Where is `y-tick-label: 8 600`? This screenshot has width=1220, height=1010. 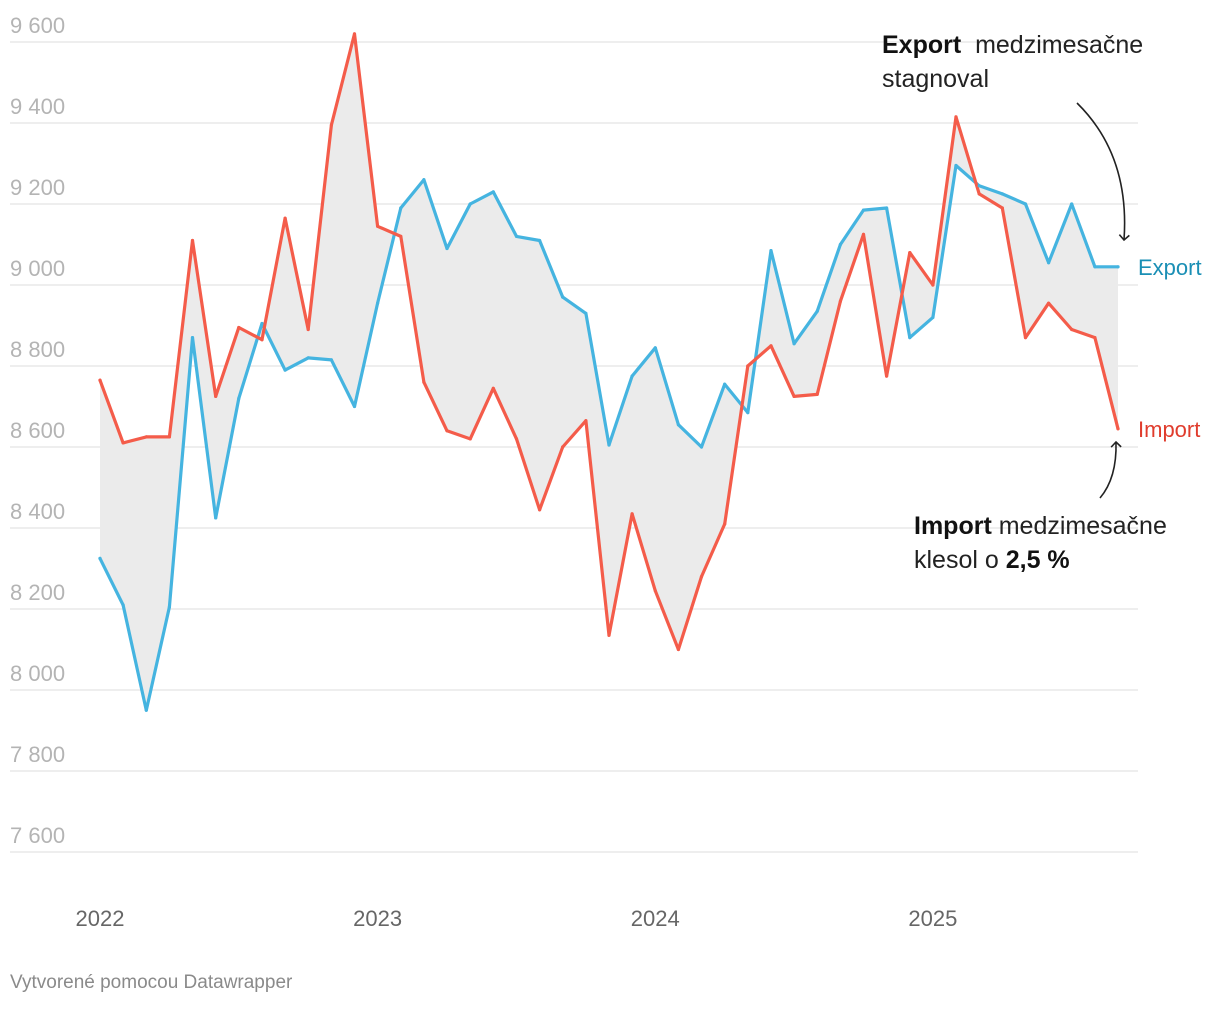 y-tick-label: 8 600 is located at coordinates (37, 430).